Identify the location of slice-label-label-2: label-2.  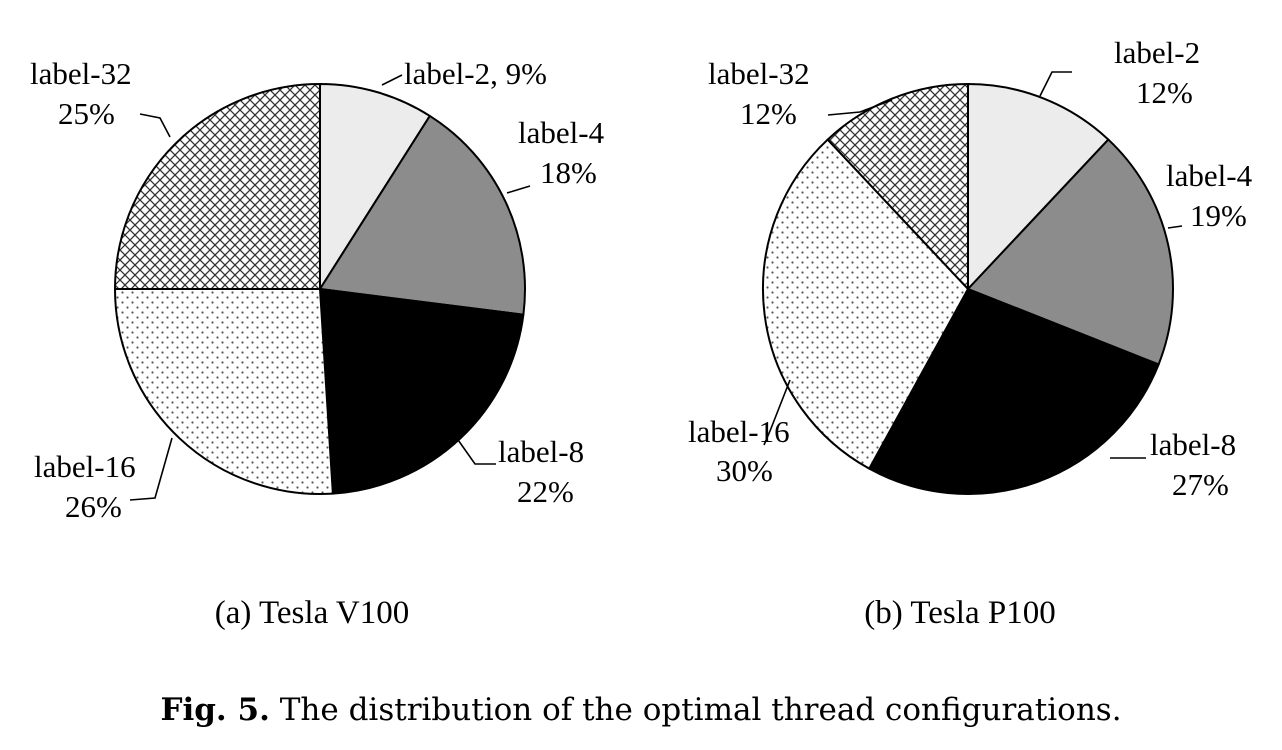
(1157, 52).